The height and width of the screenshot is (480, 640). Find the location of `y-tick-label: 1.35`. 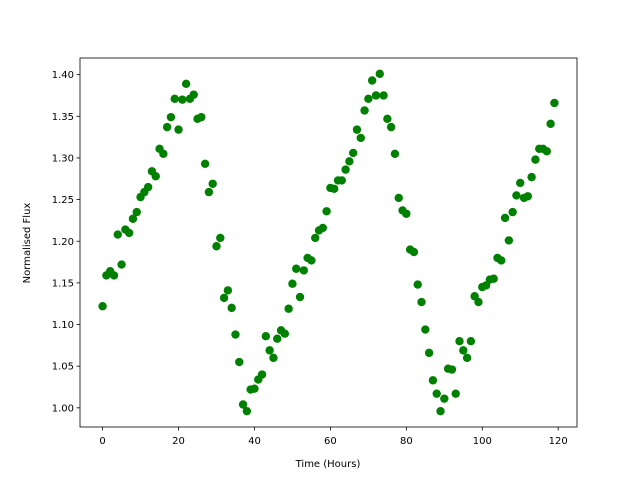

y-tick-label: 1.35 is located at coordinates (63, 117).